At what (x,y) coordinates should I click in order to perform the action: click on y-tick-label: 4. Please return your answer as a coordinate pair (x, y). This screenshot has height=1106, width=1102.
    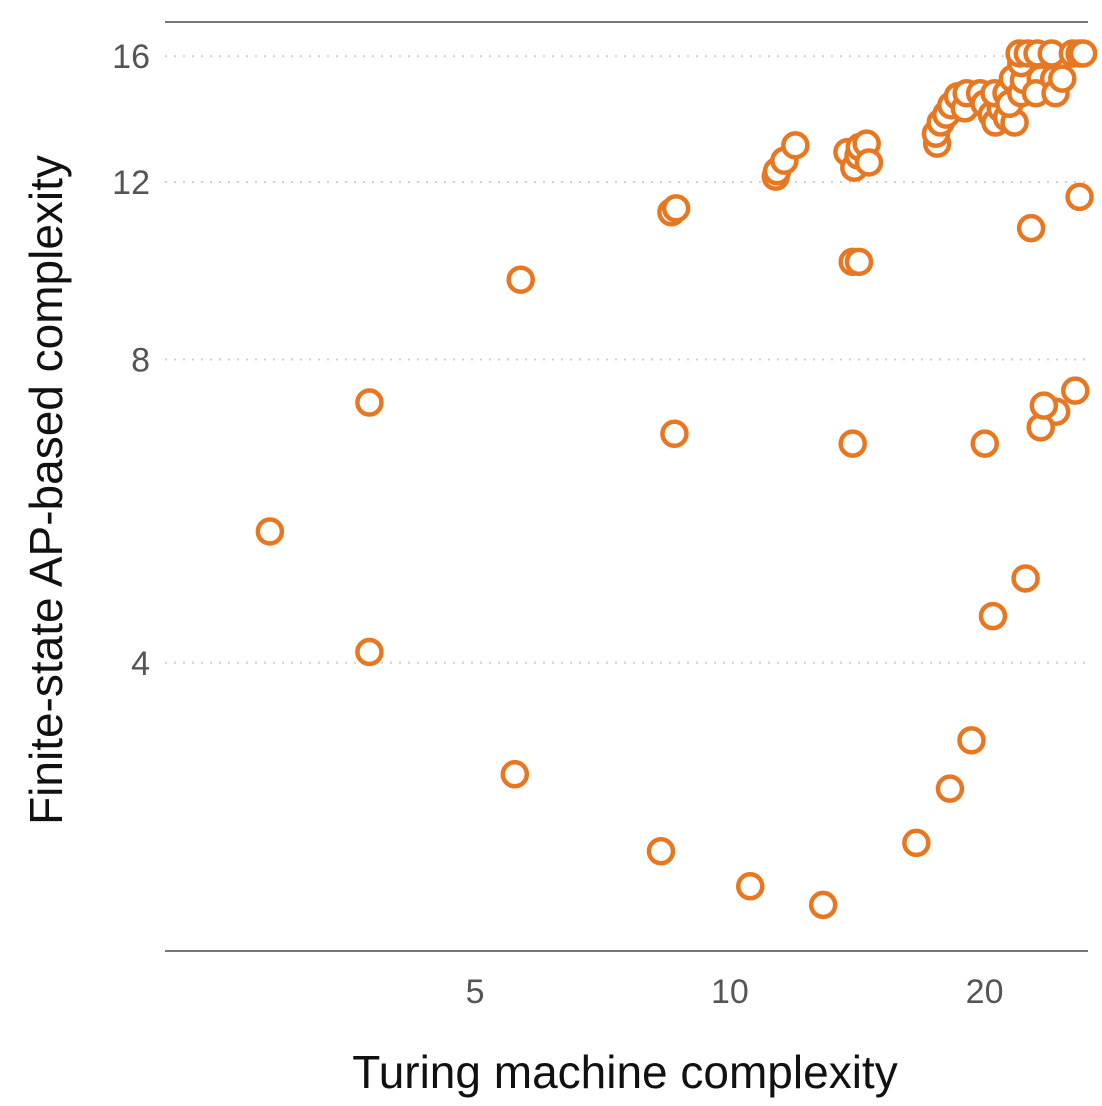
    Looking at the image, I should click on (140, 664).